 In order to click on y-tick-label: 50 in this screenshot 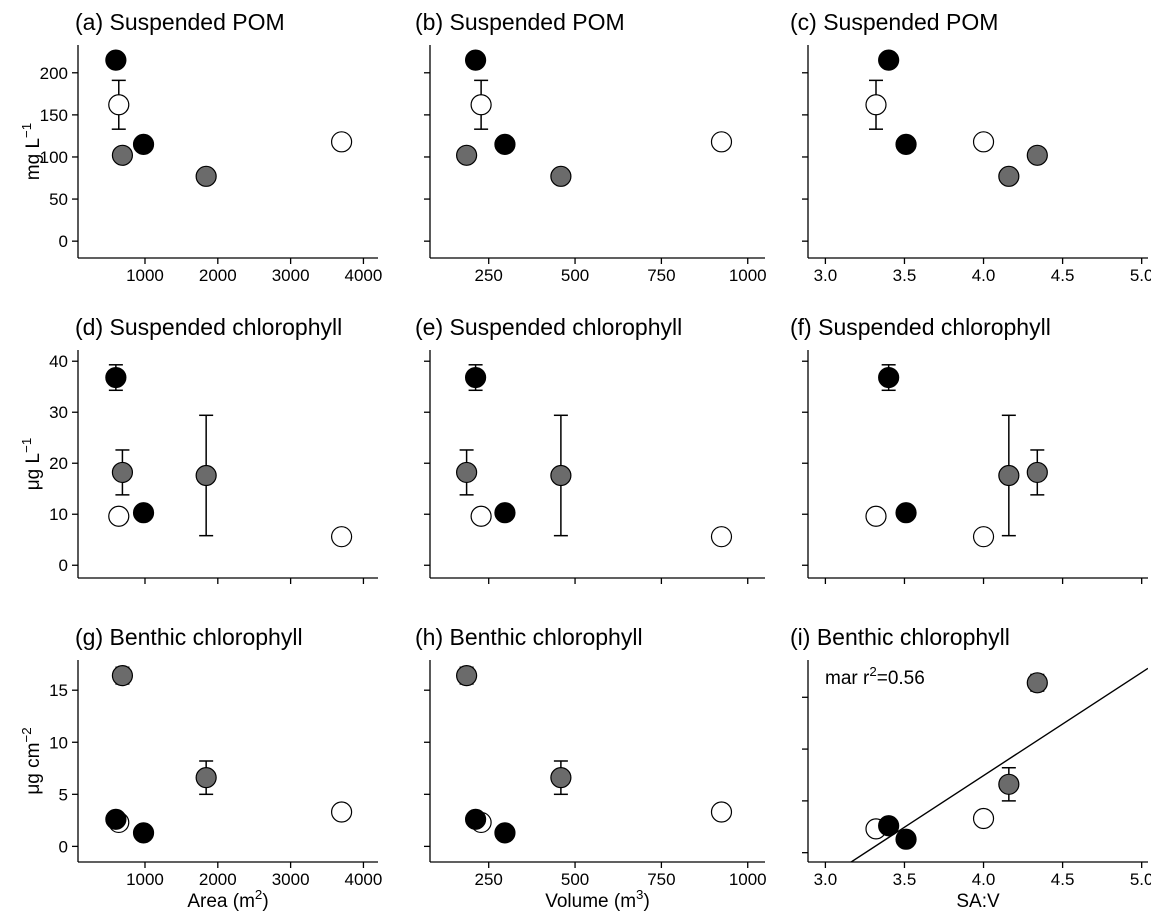, I will do `click(58, 199)`.